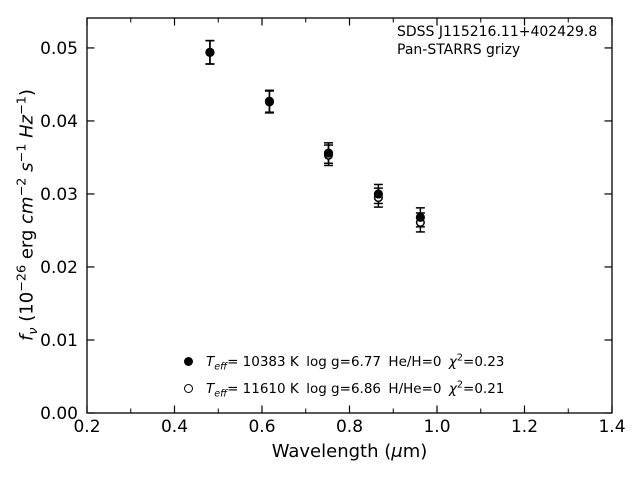  Describe the element at coordinates (59, 341) in the screenshot. I see `y-tick-label: 0.01` at that location.